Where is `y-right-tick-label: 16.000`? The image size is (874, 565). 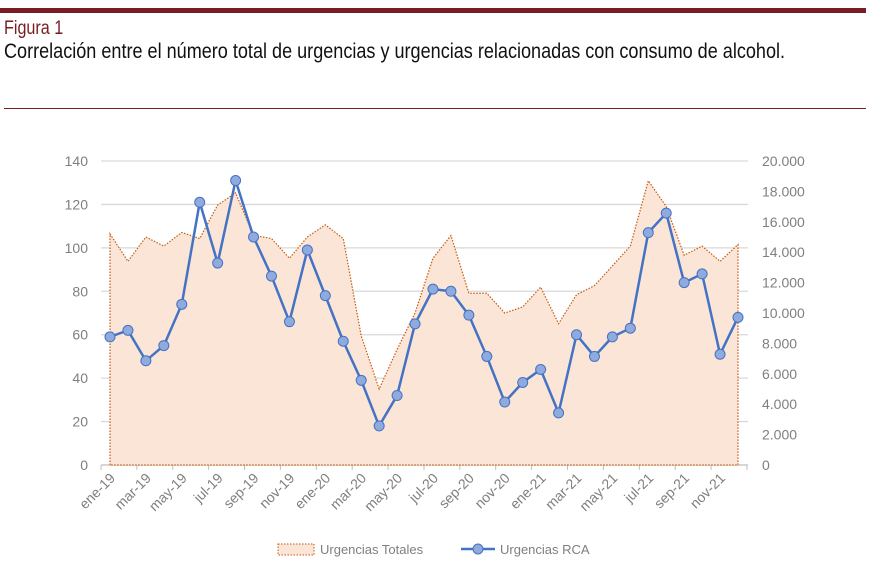
y-right-tick-label: 16.000 is located at coordinates (783, 222).